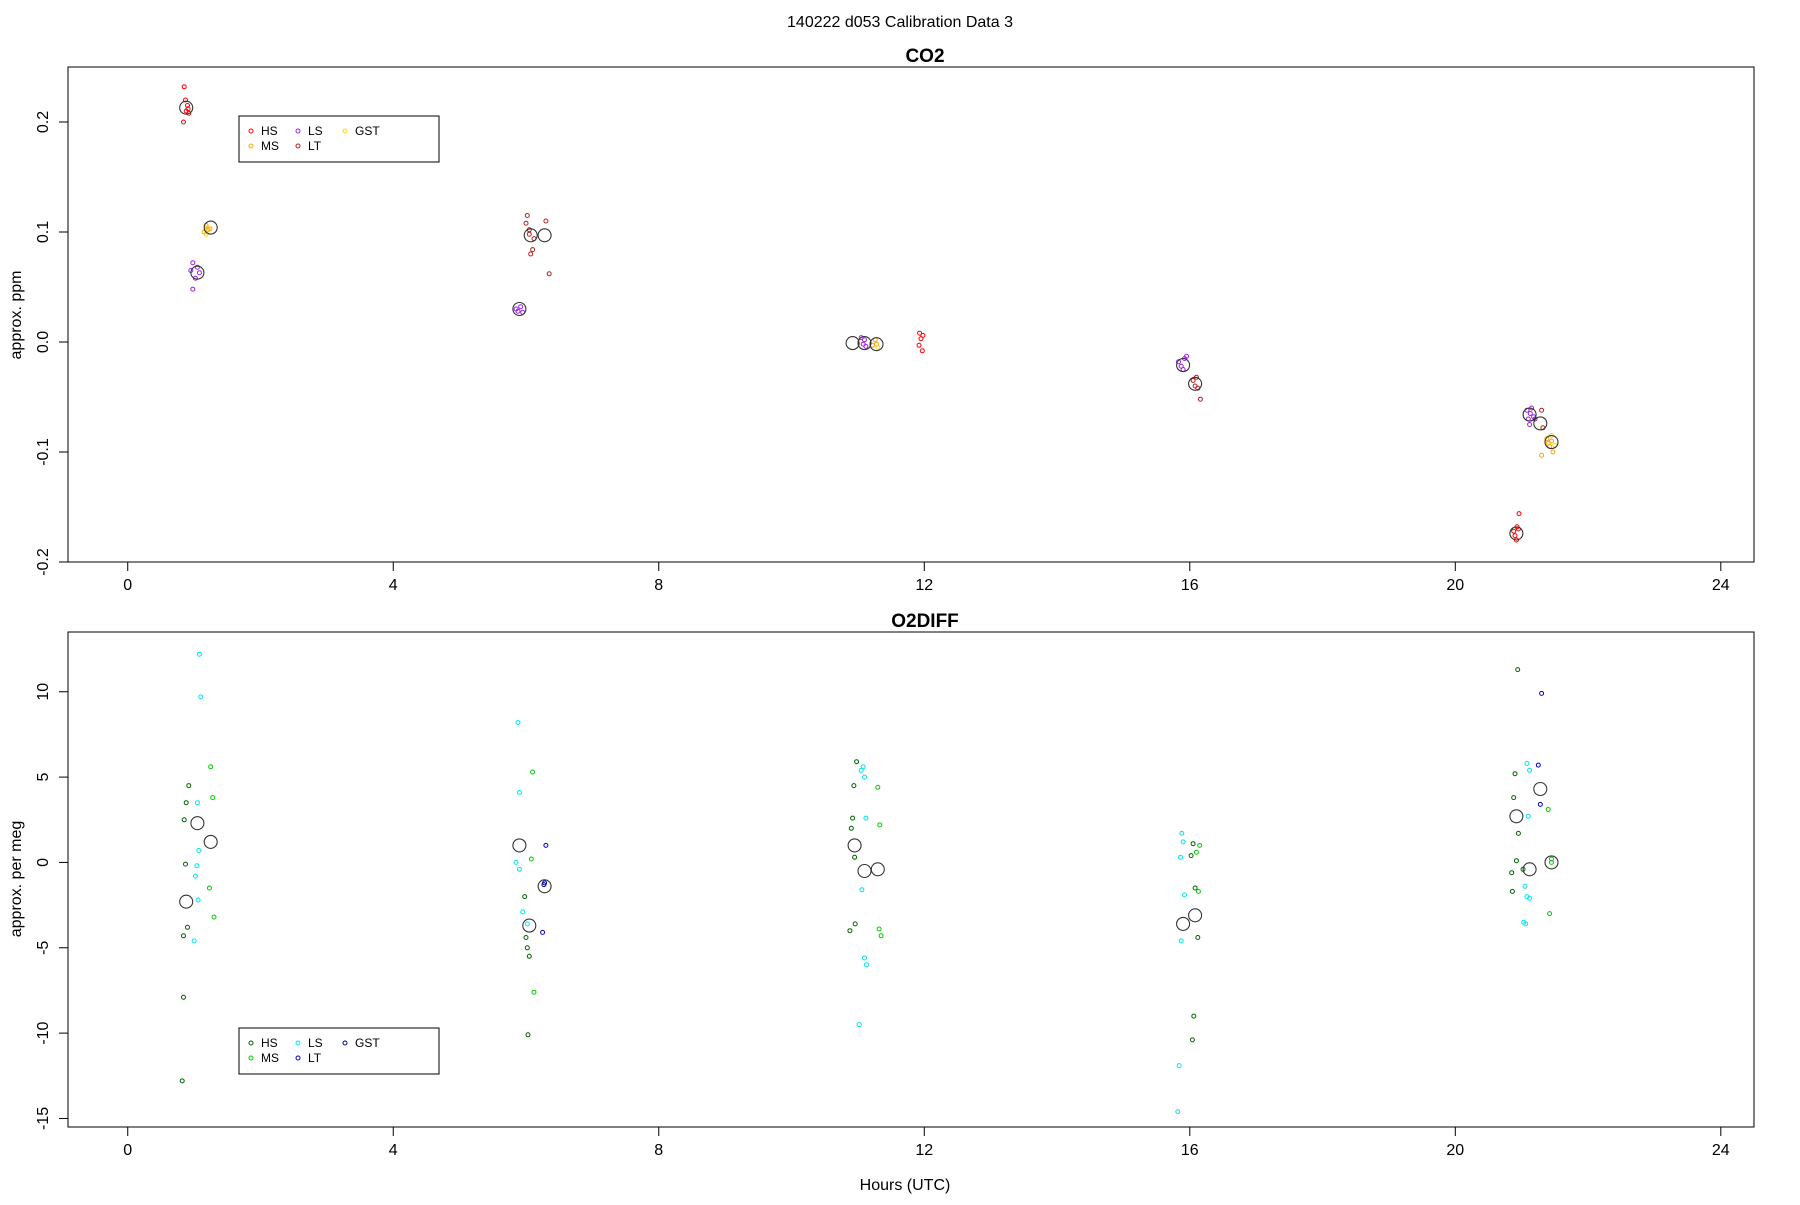  Describe the element at coordinates (43, 692) in the screenshot. I see `o2diff-y-tick-label: 10` at that location.